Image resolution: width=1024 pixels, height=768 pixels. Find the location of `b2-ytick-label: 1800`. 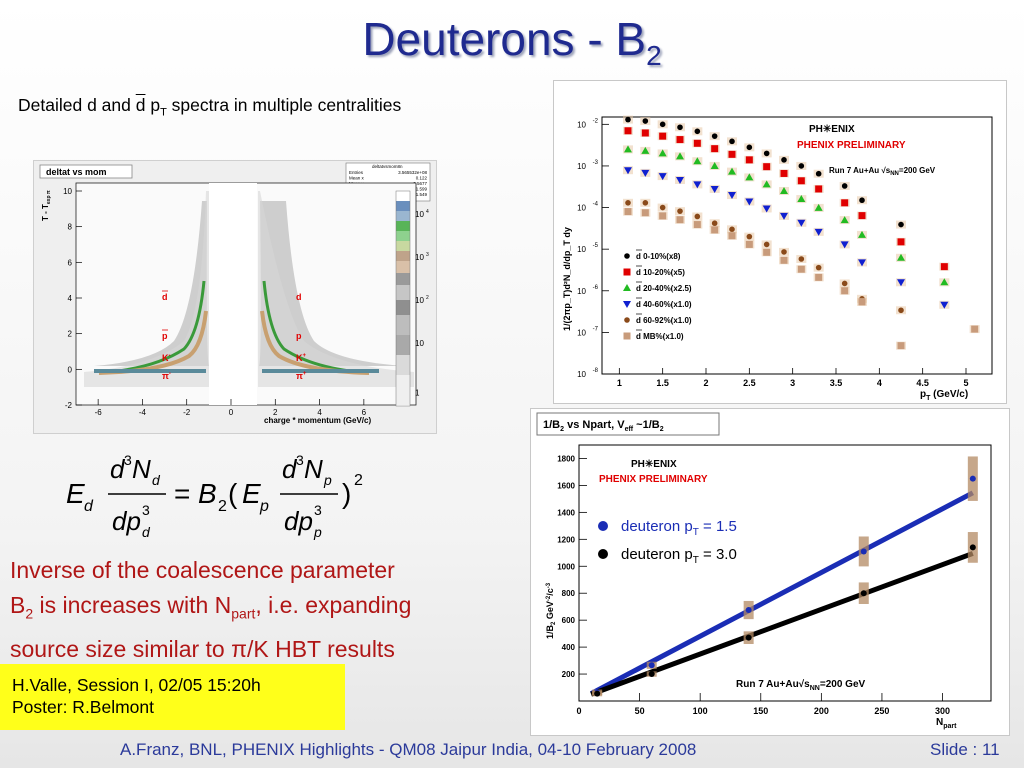

b2-ytick-label: 1800 is located at coordinates (566, 458).